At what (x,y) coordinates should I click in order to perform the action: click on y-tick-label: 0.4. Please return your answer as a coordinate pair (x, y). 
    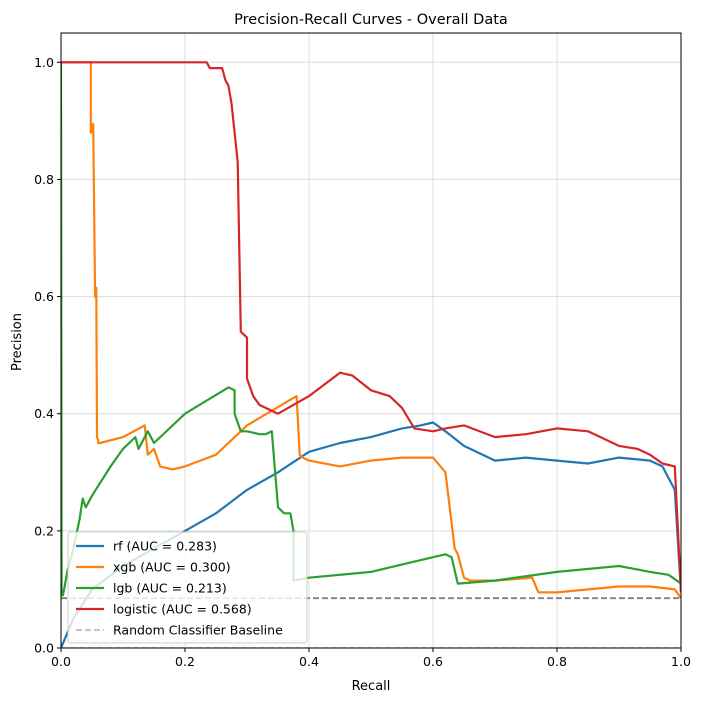
    Looking at the image, I should click on (44, 413).